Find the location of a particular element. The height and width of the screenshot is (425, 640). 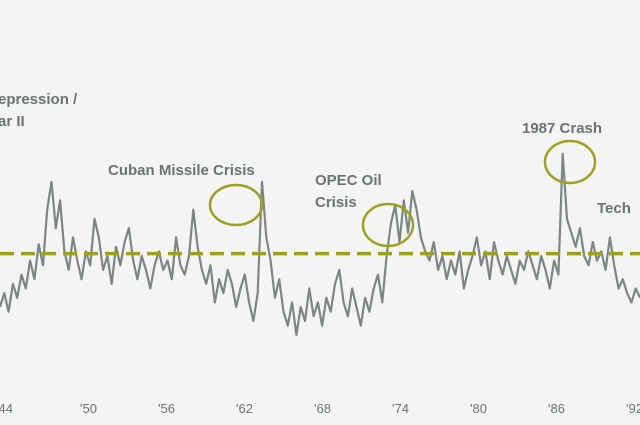

annotation-opec-line2: Crisis is located at coordinates (336, 202).